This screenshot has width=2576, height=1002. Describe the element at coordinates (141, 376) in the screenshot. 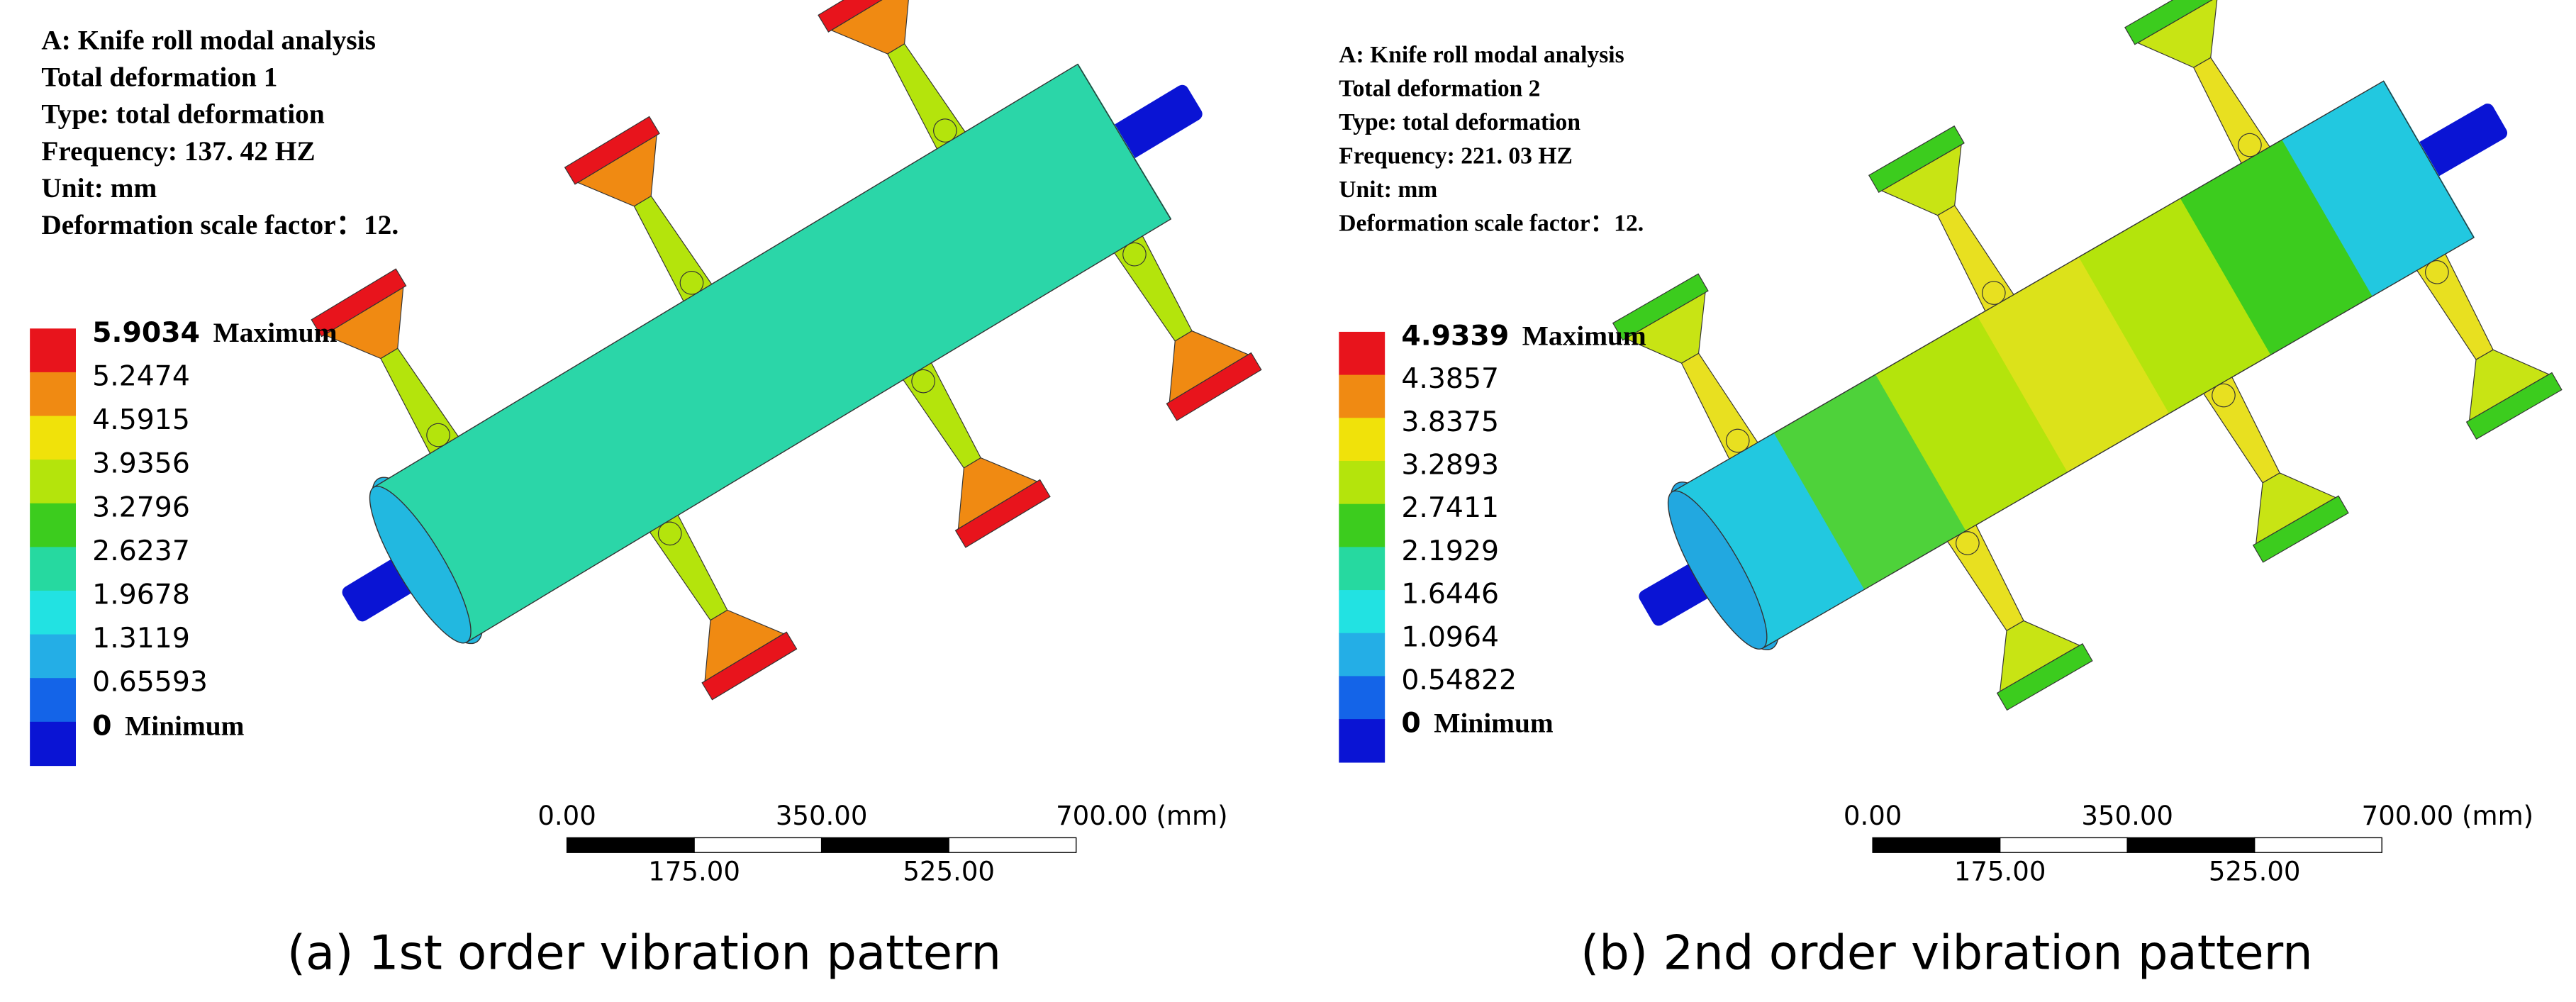

I see `legend-value: 5.2474` at that location.